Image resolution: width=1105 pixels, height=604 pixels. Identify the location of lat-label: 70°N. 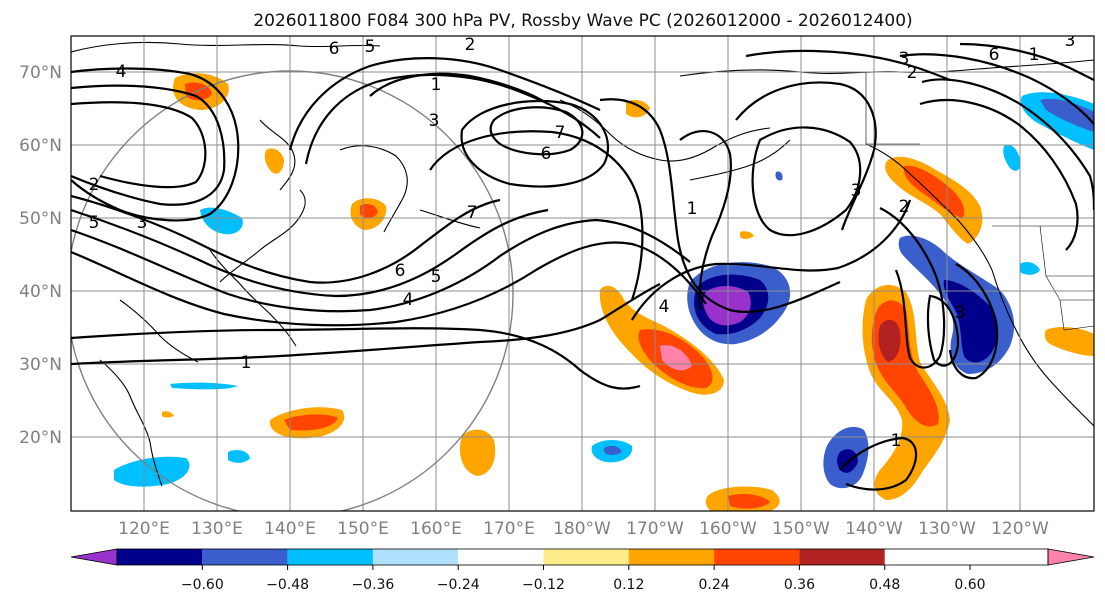
(40, 73).